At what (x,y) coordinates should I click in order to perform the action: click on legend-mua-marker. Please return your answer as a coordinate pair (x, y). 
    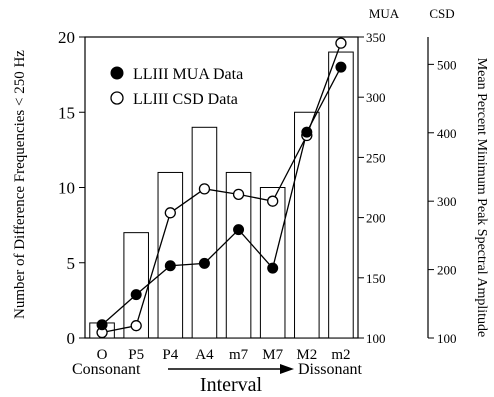
    Looking at the image, I should click on (117, 73).